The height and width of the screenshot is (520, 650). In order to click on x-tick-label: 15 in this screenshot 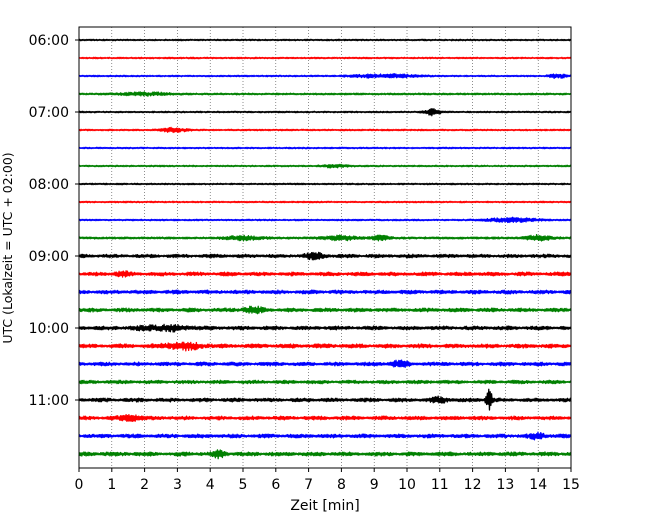, I will do `click(571, 485)`.